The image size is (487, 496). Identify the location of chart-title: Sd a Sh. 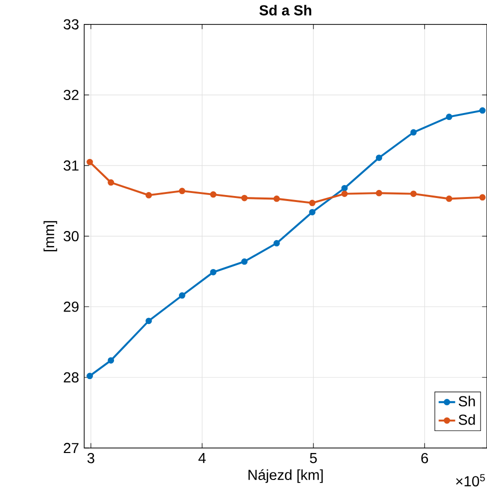
(285, 10).